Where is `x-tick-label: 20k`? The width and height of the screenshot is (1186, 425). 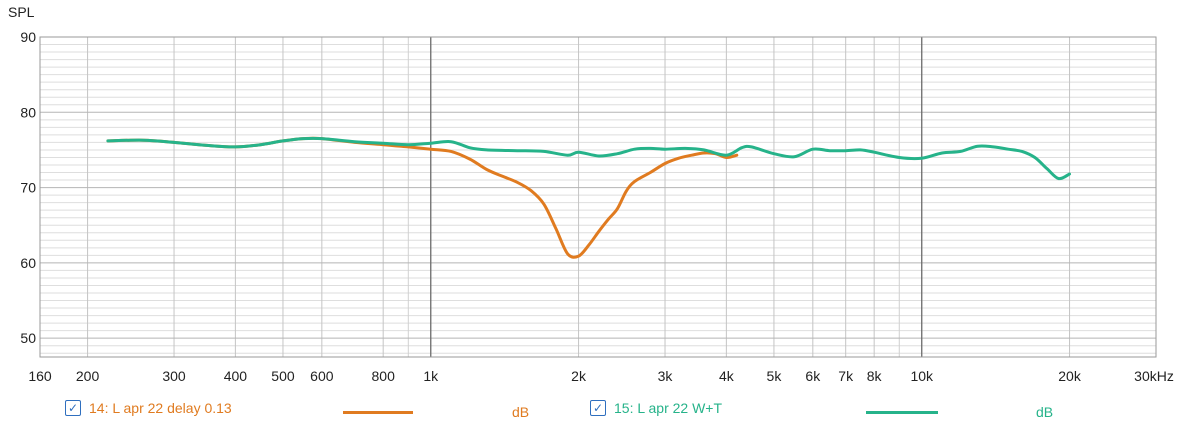
x-tick-label: 20k is located at coordinates (1070, 376).